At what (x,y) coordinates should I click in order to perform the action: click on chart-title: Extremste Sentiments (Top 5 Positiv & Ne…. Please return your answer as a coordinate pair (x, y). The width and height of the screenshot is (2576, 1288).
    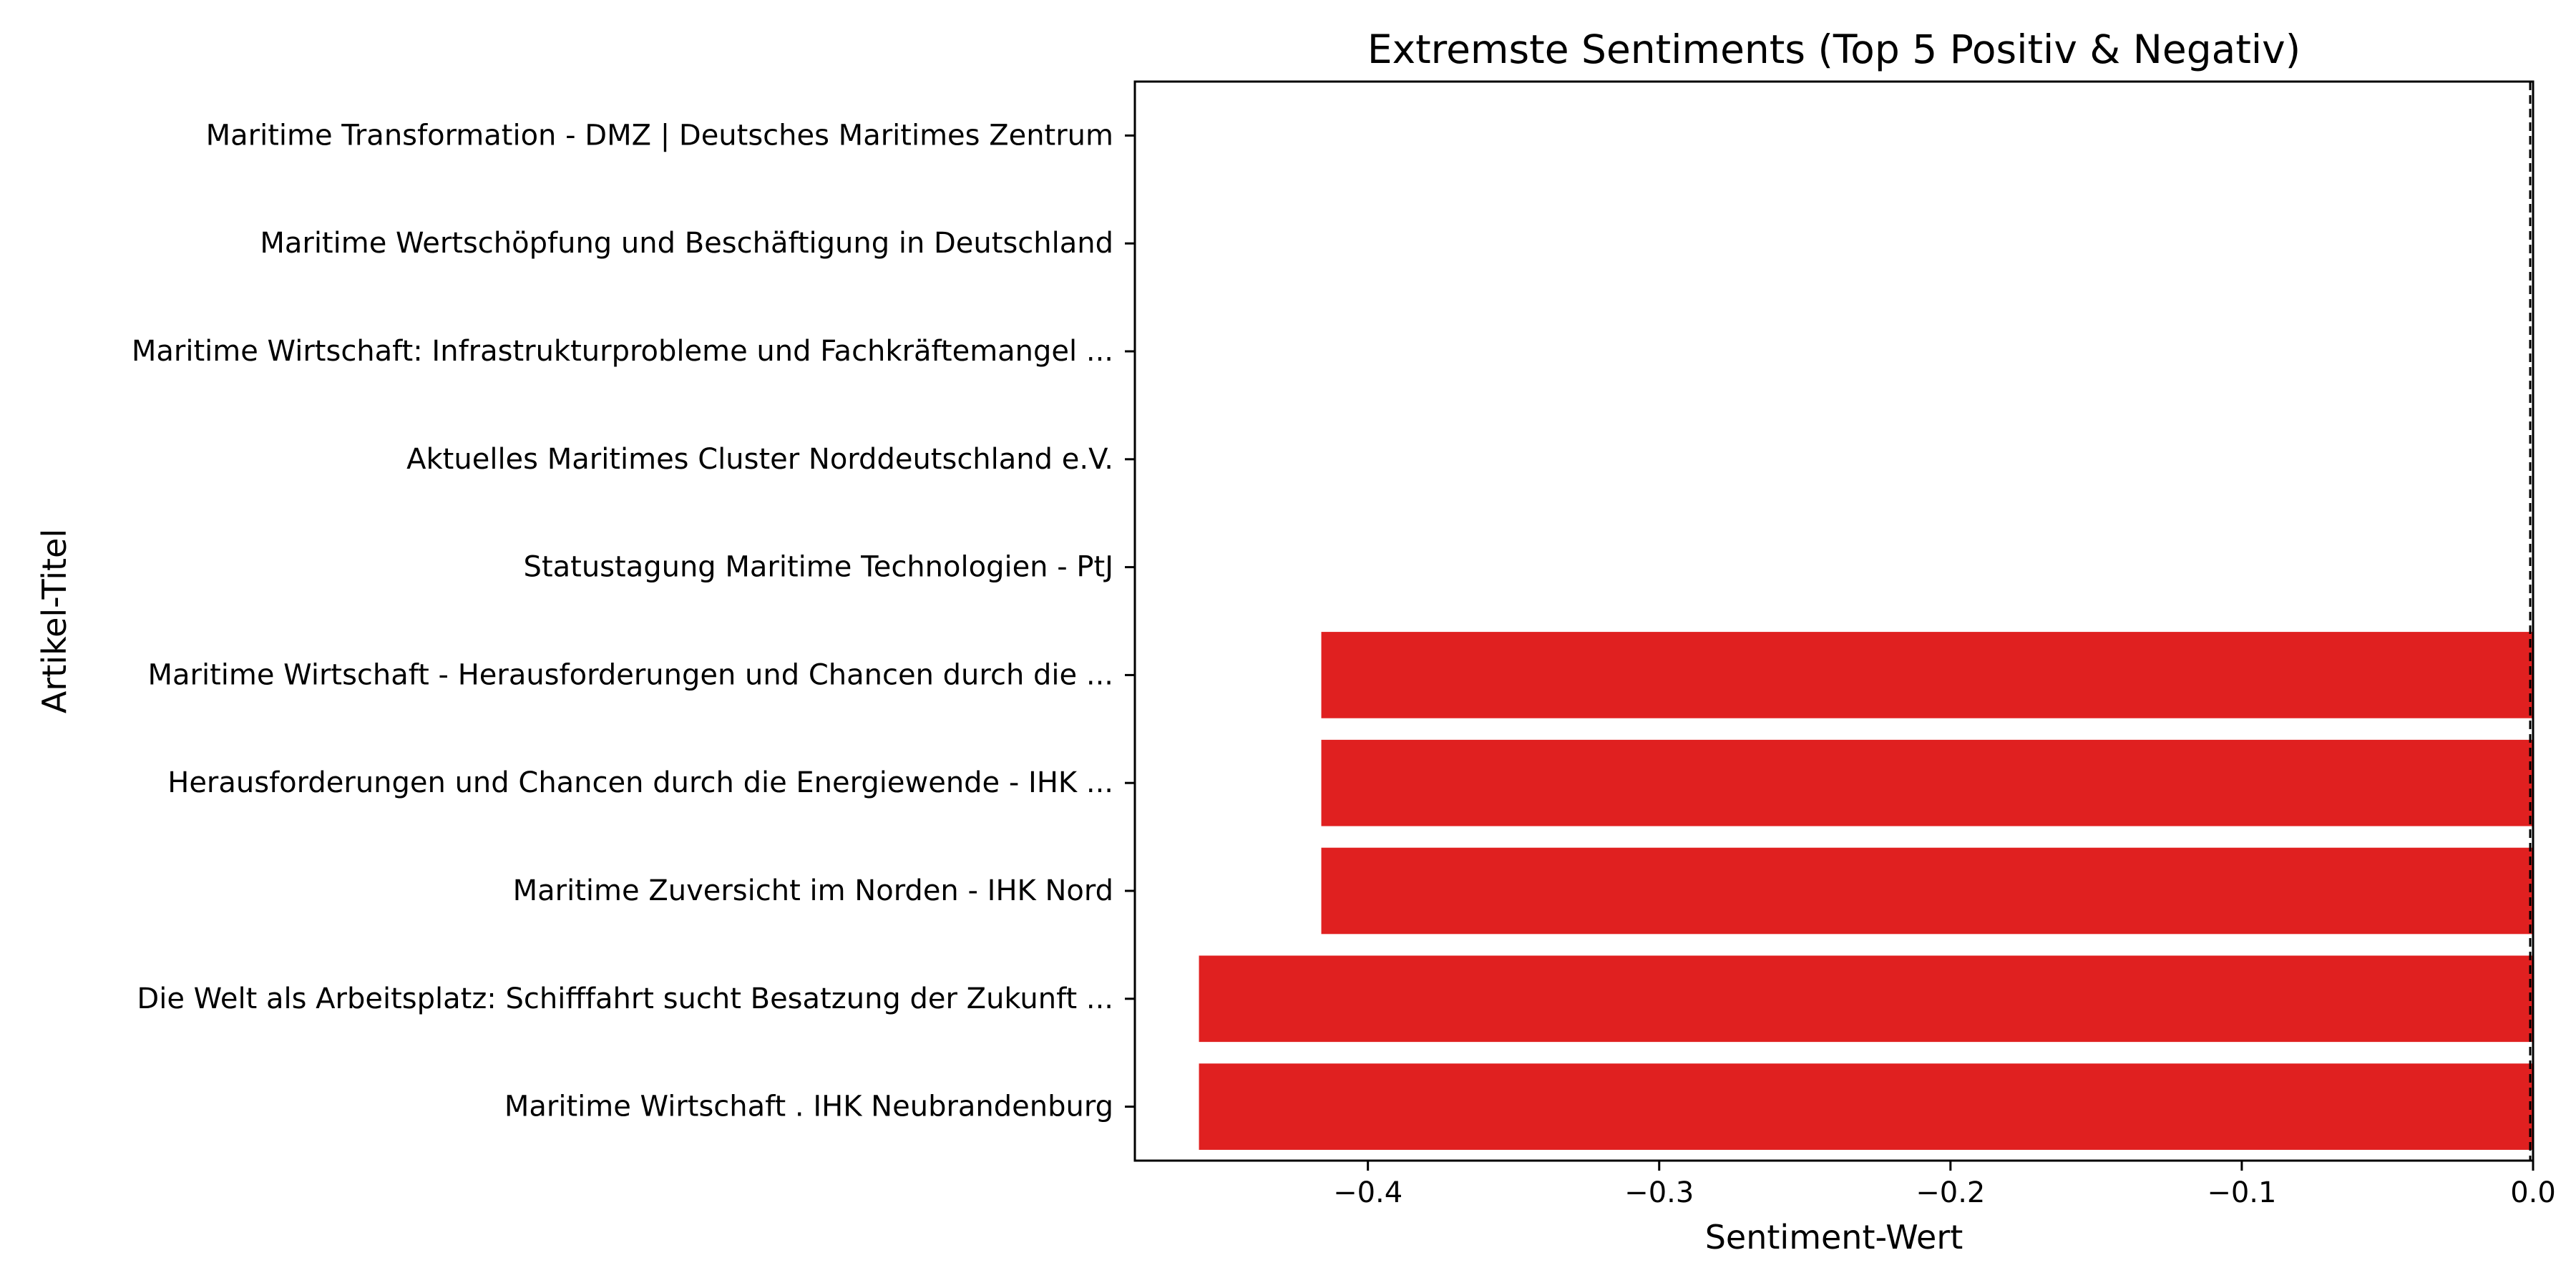
    Looking at the image, I should click on (1834, 49).